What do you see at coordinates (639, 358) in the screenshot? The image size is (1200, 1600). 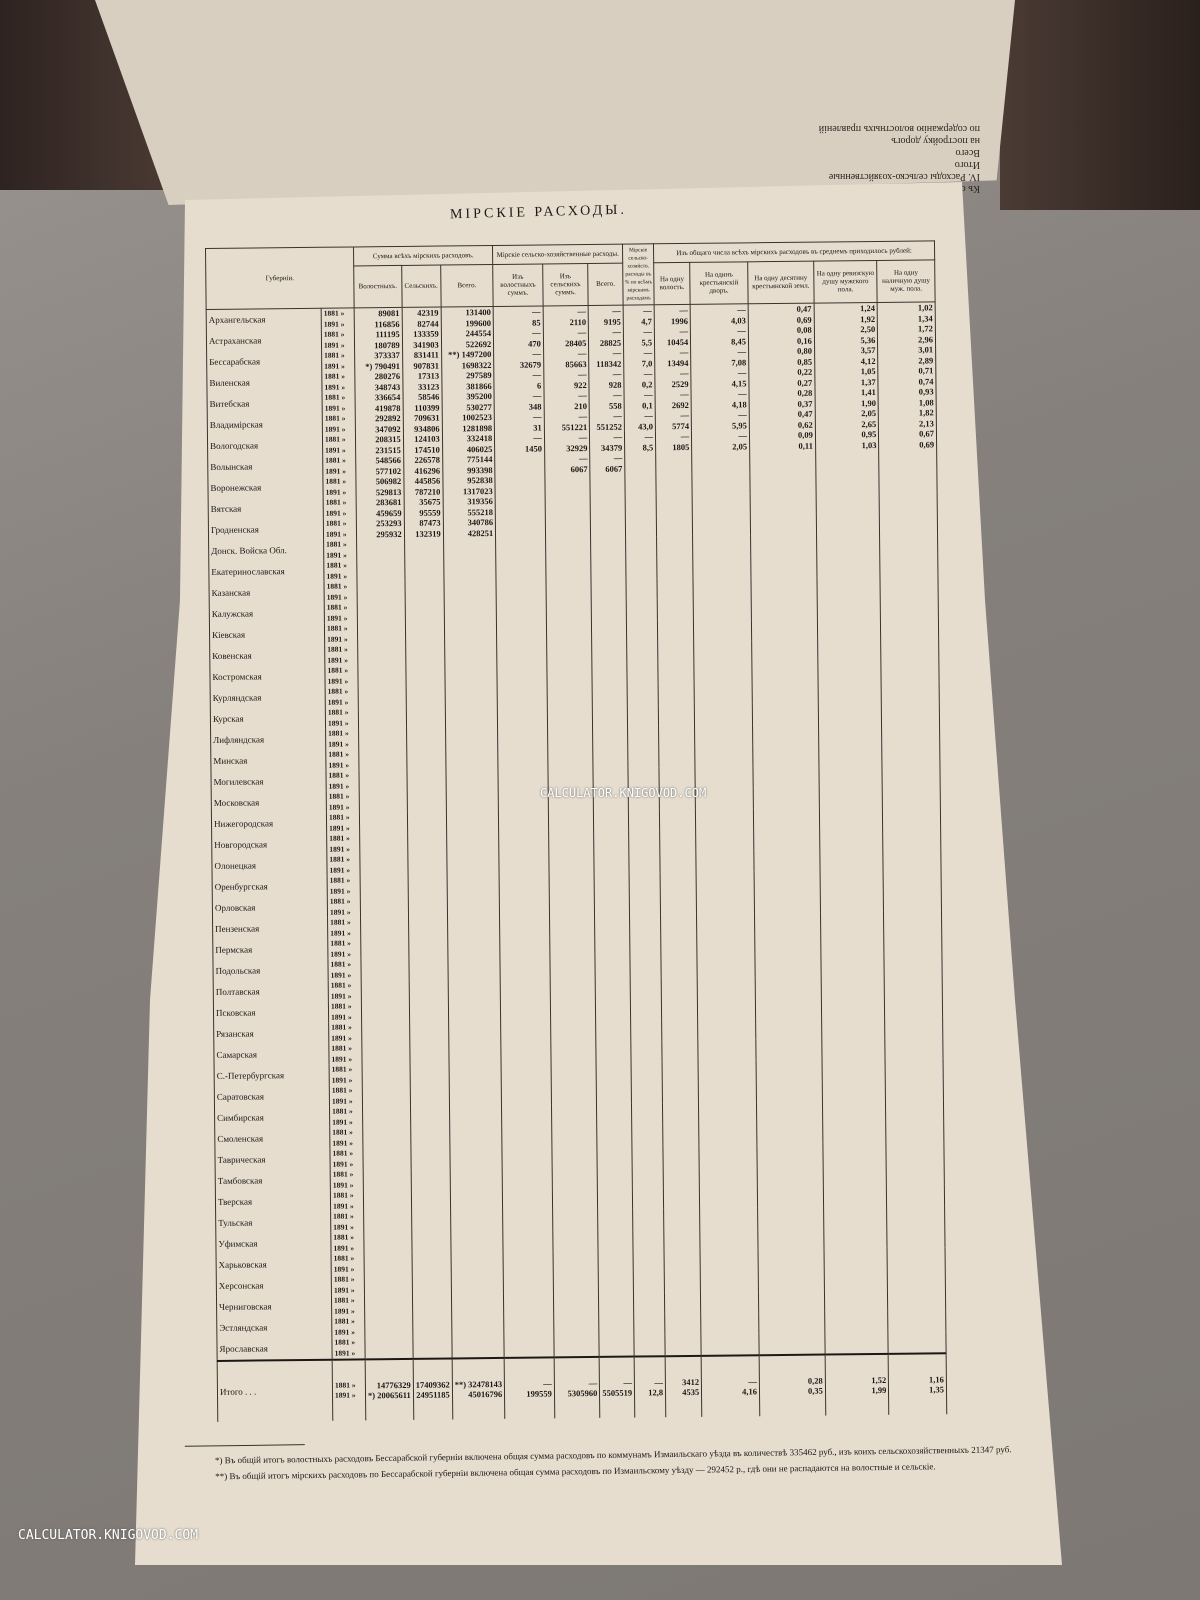 I see `value-cell: — 7,0` at bounding box center [639, 358].